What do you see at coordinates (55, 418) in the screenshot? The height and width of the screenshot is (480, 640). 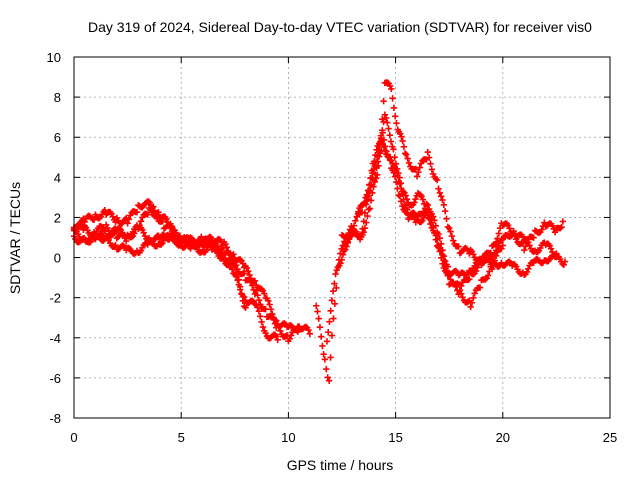 I see `y-tick-label: -8` at bounding box center [55, 418].